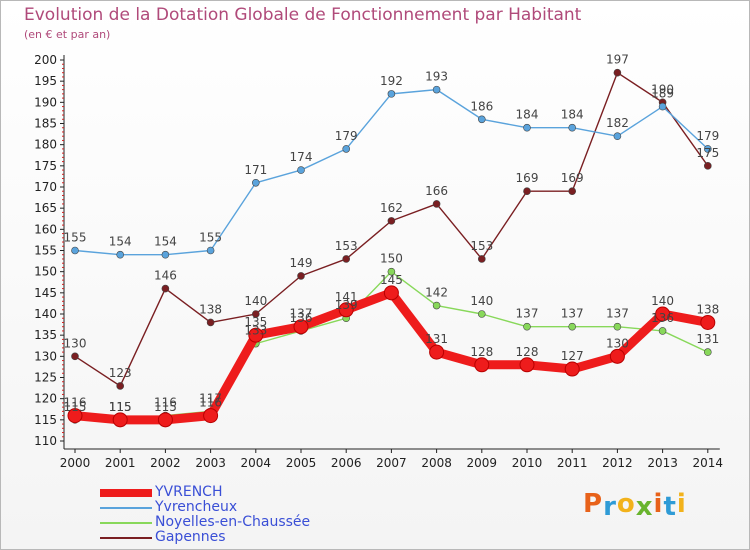  Describe the element at coordinates (301, 463) in the screenshot. I see `x-tick-label: 2005` at that location.